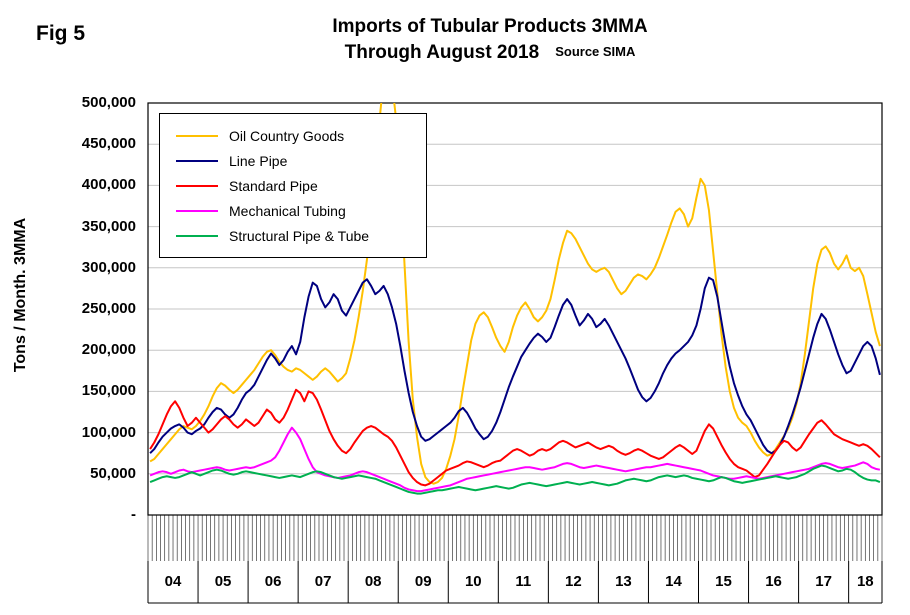 This screenshot has height=615, width=910. What do you see at coordinates (595, 51) in the screenshot?
I see `chart-source-note: Source SIMA` at bounding box center [595, 51].